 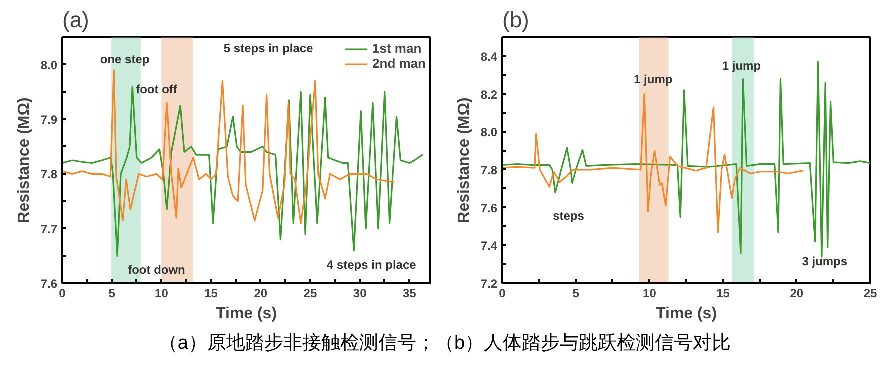 I want to click on y-tick-label: 8.4, so click(x=489, y=57).